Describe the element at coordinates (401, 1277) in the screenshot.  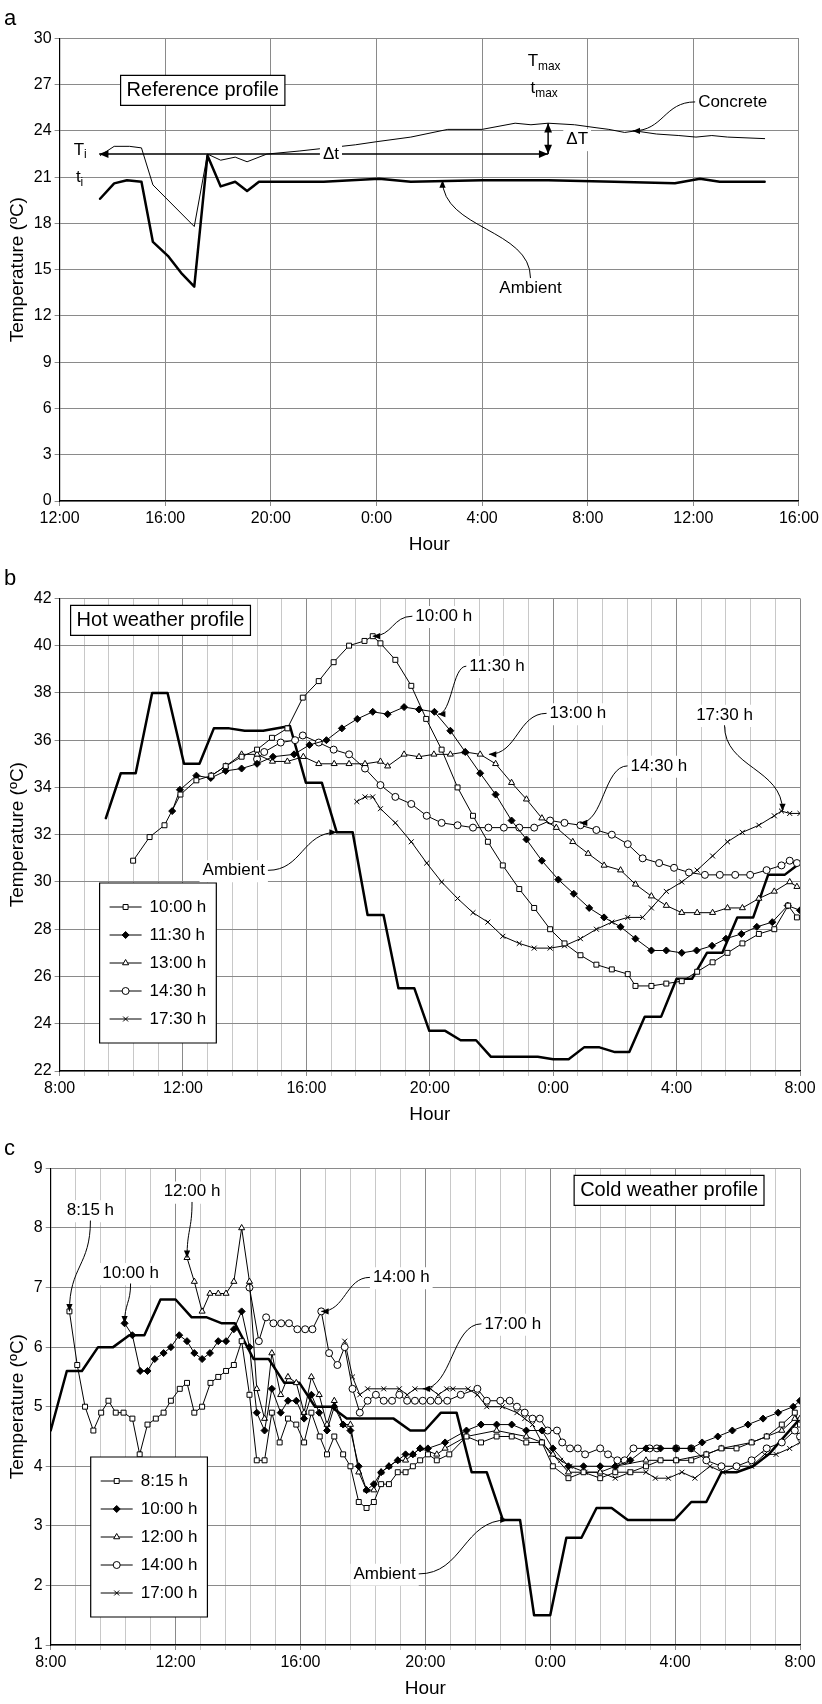
I see `annotation: 14:00 h` at that location.